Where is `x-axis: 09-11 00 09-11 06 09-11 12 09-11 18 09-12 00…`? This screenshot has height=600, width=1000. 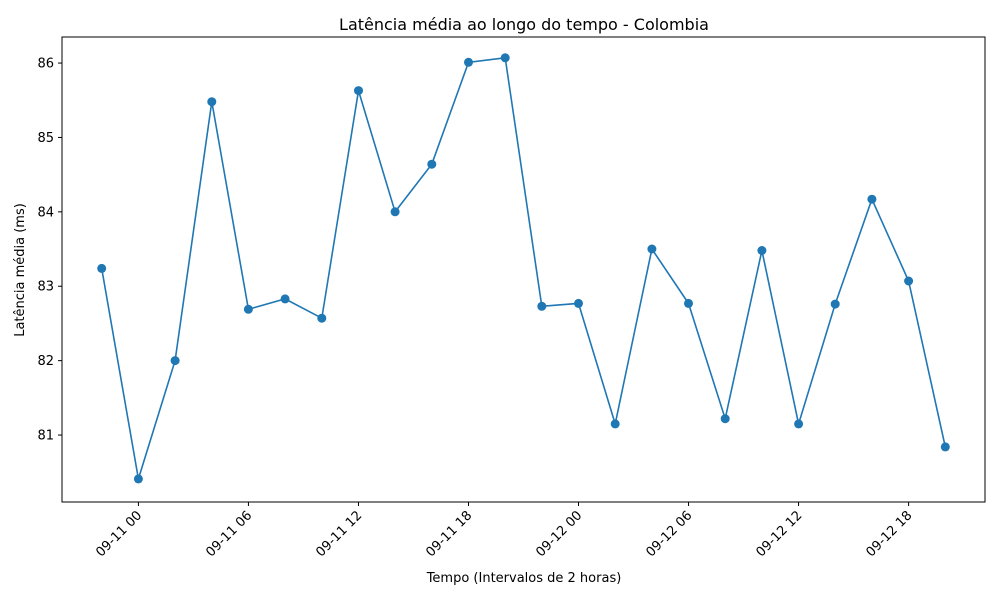 x-axis: 09-11 00 09-11 06 09-11 12 09-11 18 09-12 00… is located at coordinates (504, 531).